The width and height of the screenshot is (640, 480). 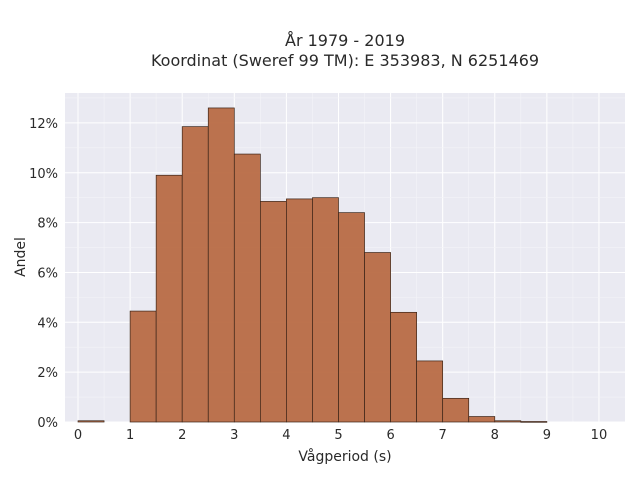 What do you see at coordinates (443, 435) in the screenshot?
I see `x-tick-label: 7` at bounding box center [443, 435].